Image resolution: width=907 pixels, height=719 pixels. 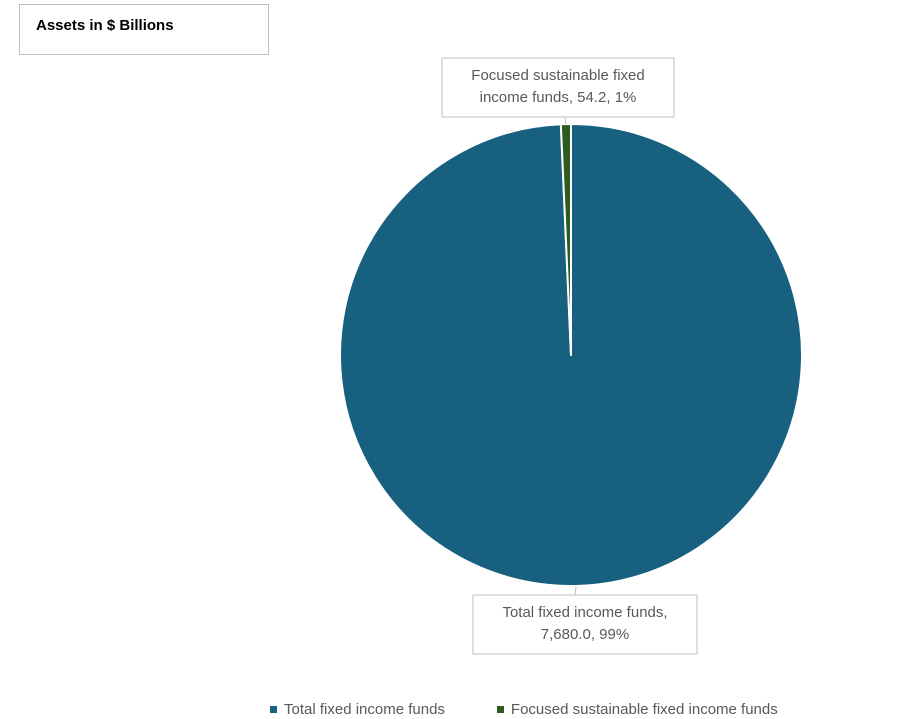 I want to click on chart-title: Assets in $ Billions, so click(x=105, y=25).